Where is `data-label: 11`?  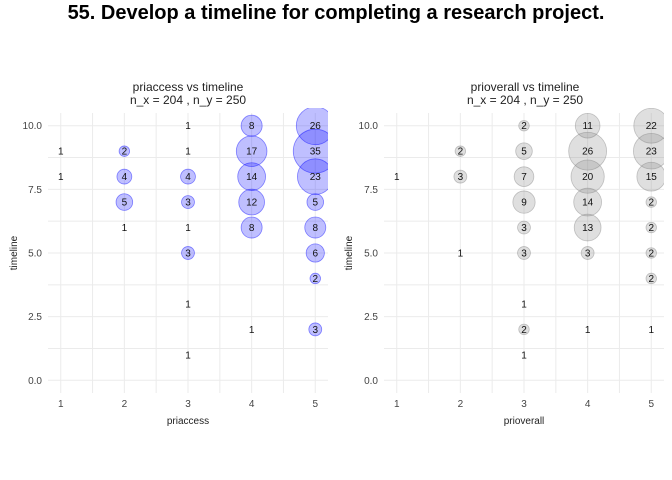 data-label: 11 is located at coordinates (587, 126).